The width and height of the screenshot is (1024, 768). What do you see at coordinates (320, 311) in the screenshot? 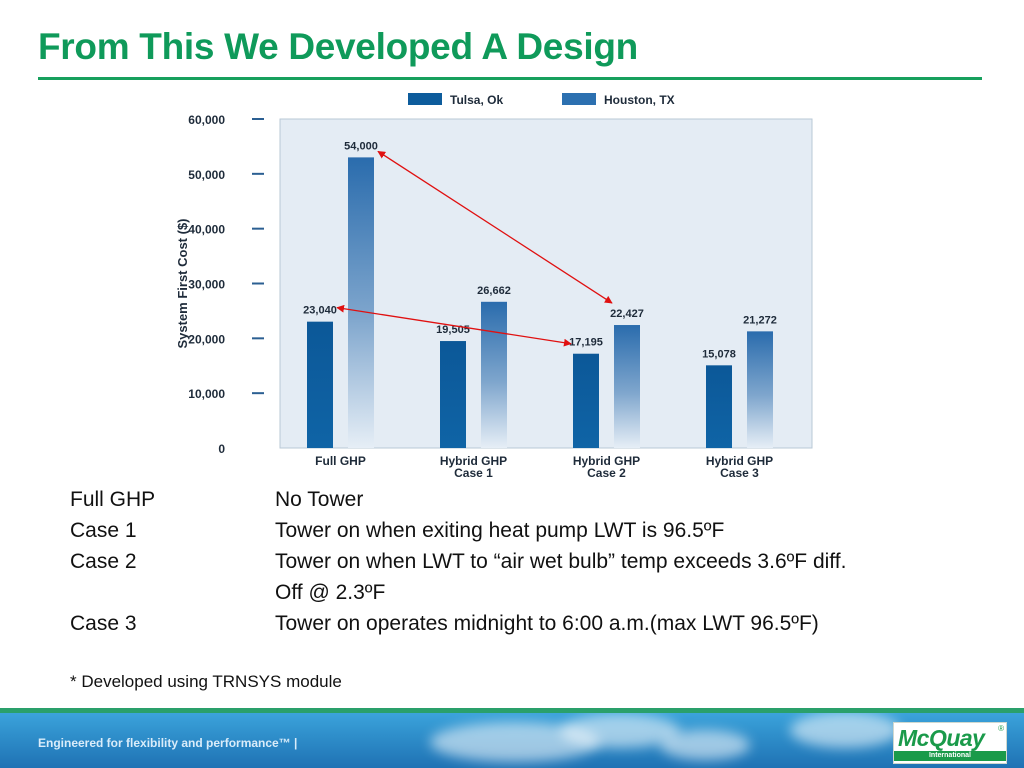
I see `data-label: 23,040` at bounding box center [320, 311].